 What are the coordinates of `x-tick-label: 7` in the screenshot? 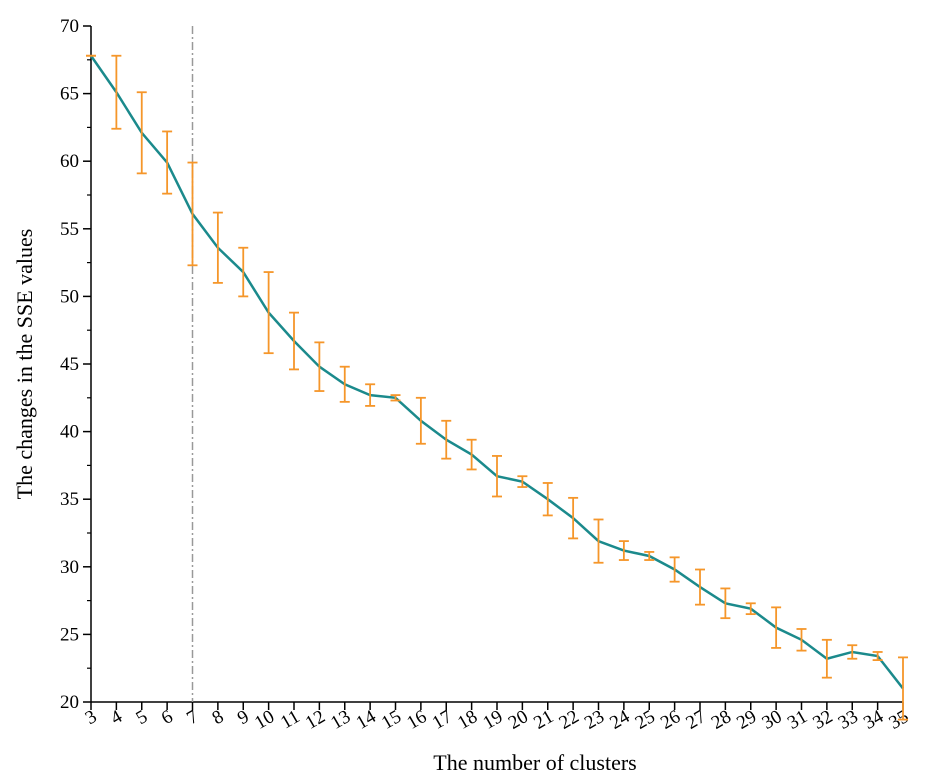 It's located at (192, 717).